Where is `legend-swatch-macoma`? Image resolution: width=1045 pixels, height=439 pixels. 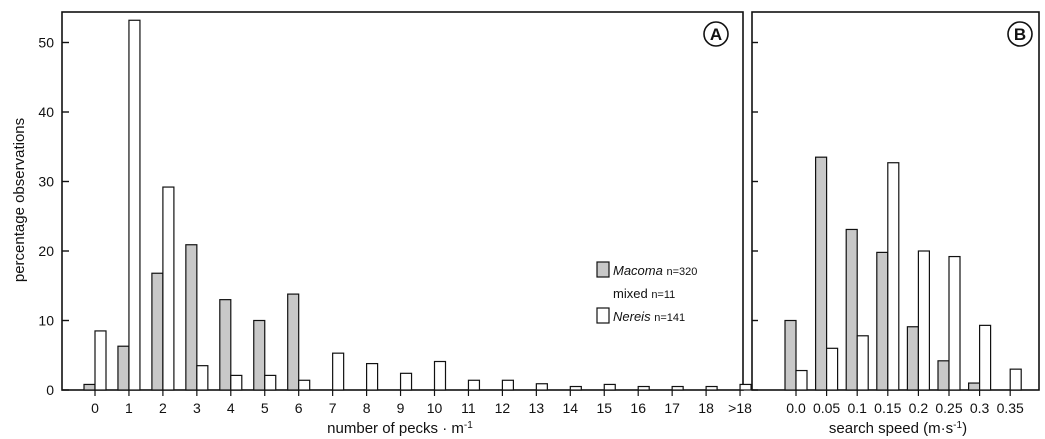 legend-swatch-macoma is located at coordinates (603, 269).